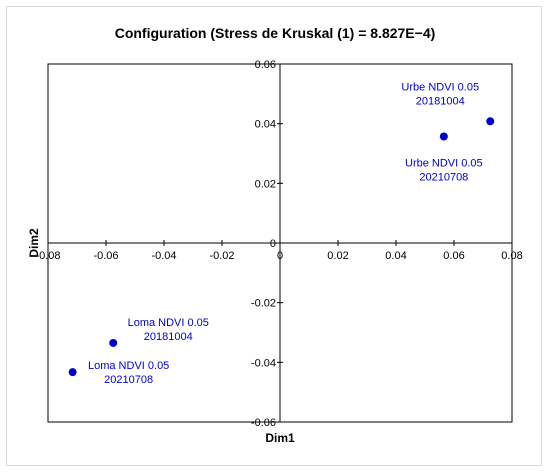  Describe the element at coordinates (34, 243) in the screenshot. I see `y-axis-title: Dim2` at that location.